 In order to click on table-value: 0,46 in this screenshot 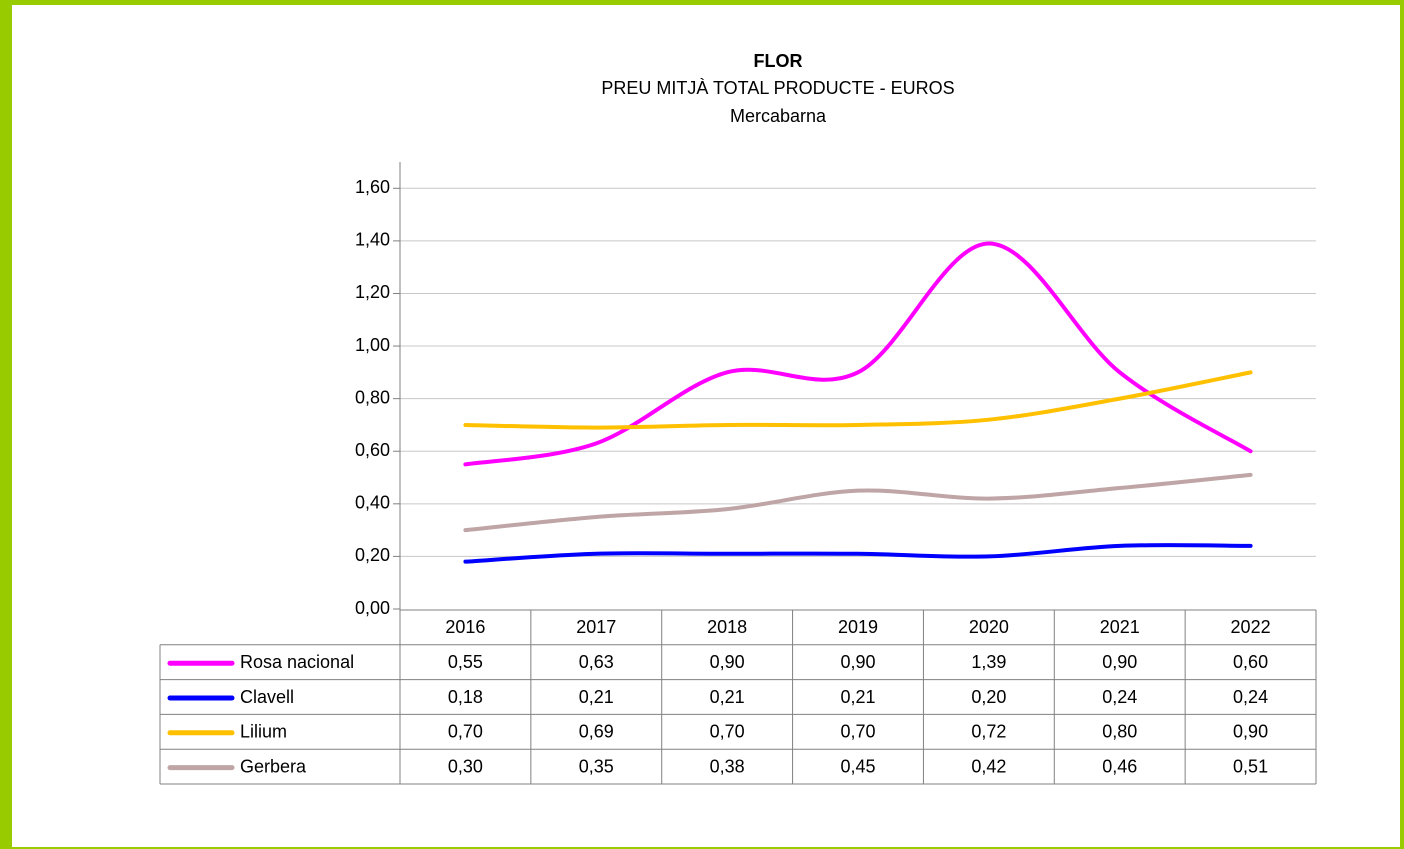, I will do `click(1119, 766)`.